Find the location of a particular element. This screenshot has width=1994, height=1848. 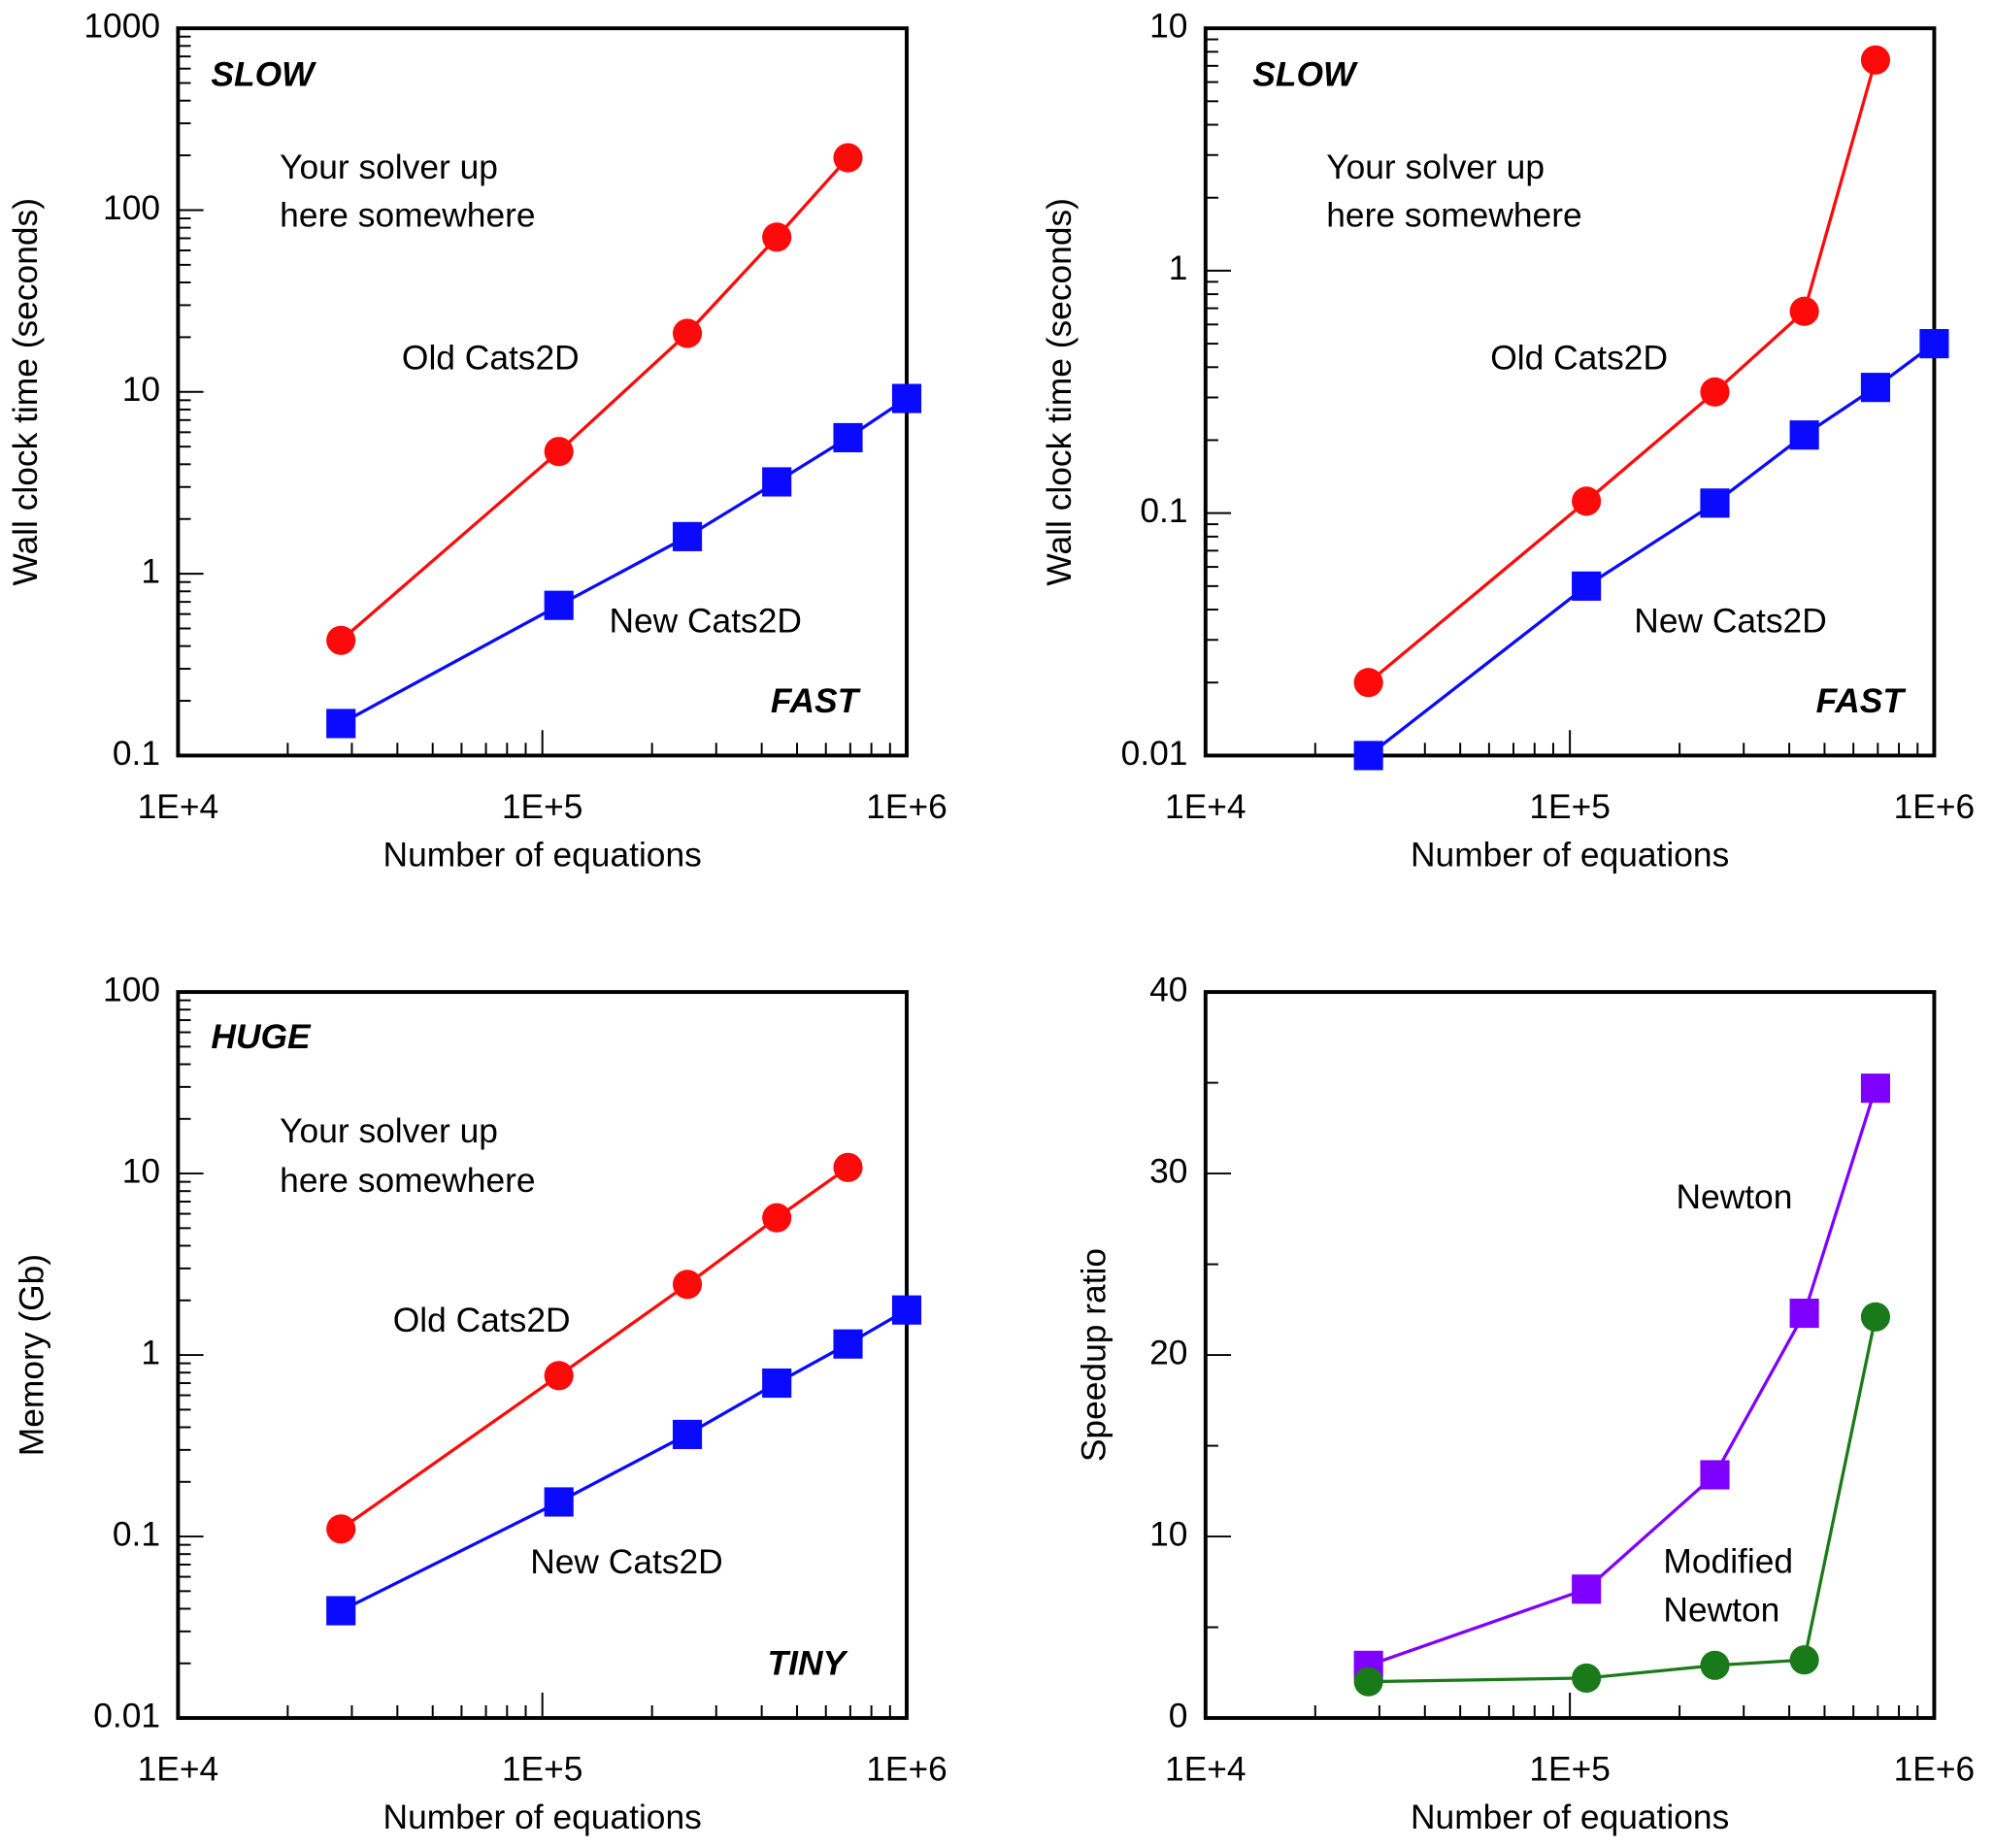

y-tick-label: 1000 is located at coordinates (121, 26).